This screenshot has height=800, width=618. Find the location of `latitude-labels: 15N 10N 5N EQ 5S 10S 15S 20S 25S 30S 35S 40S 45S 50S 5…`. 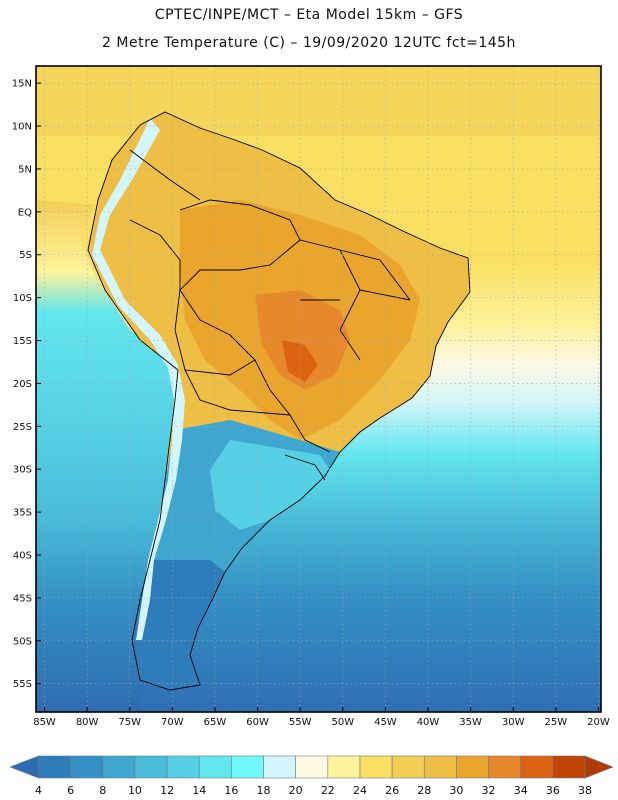

latitude-labels: 15N 10N 5N EQ 5S 10S 15S 20S 25S 30S 35S 40S 45S 50S 5… is located at coordinates (26, 384).